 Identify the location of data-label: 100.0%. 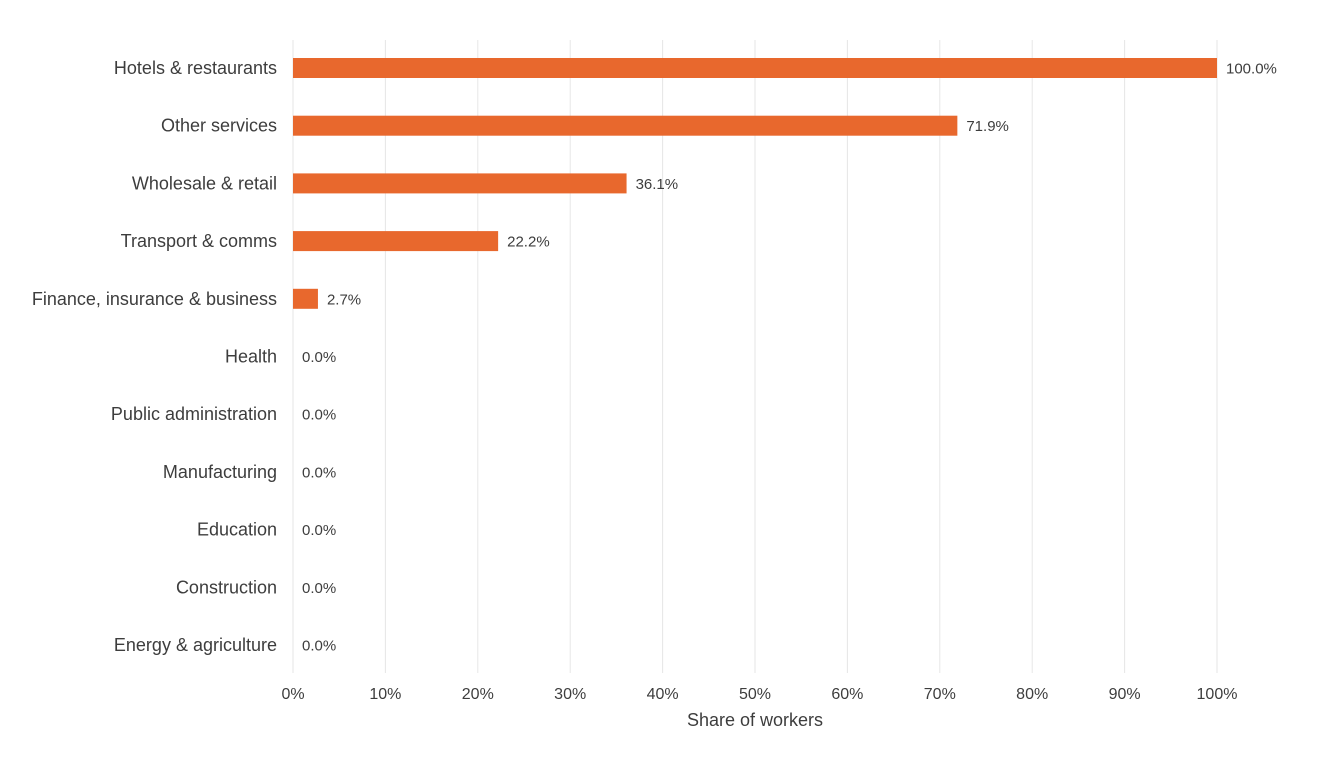
(1251, 69).